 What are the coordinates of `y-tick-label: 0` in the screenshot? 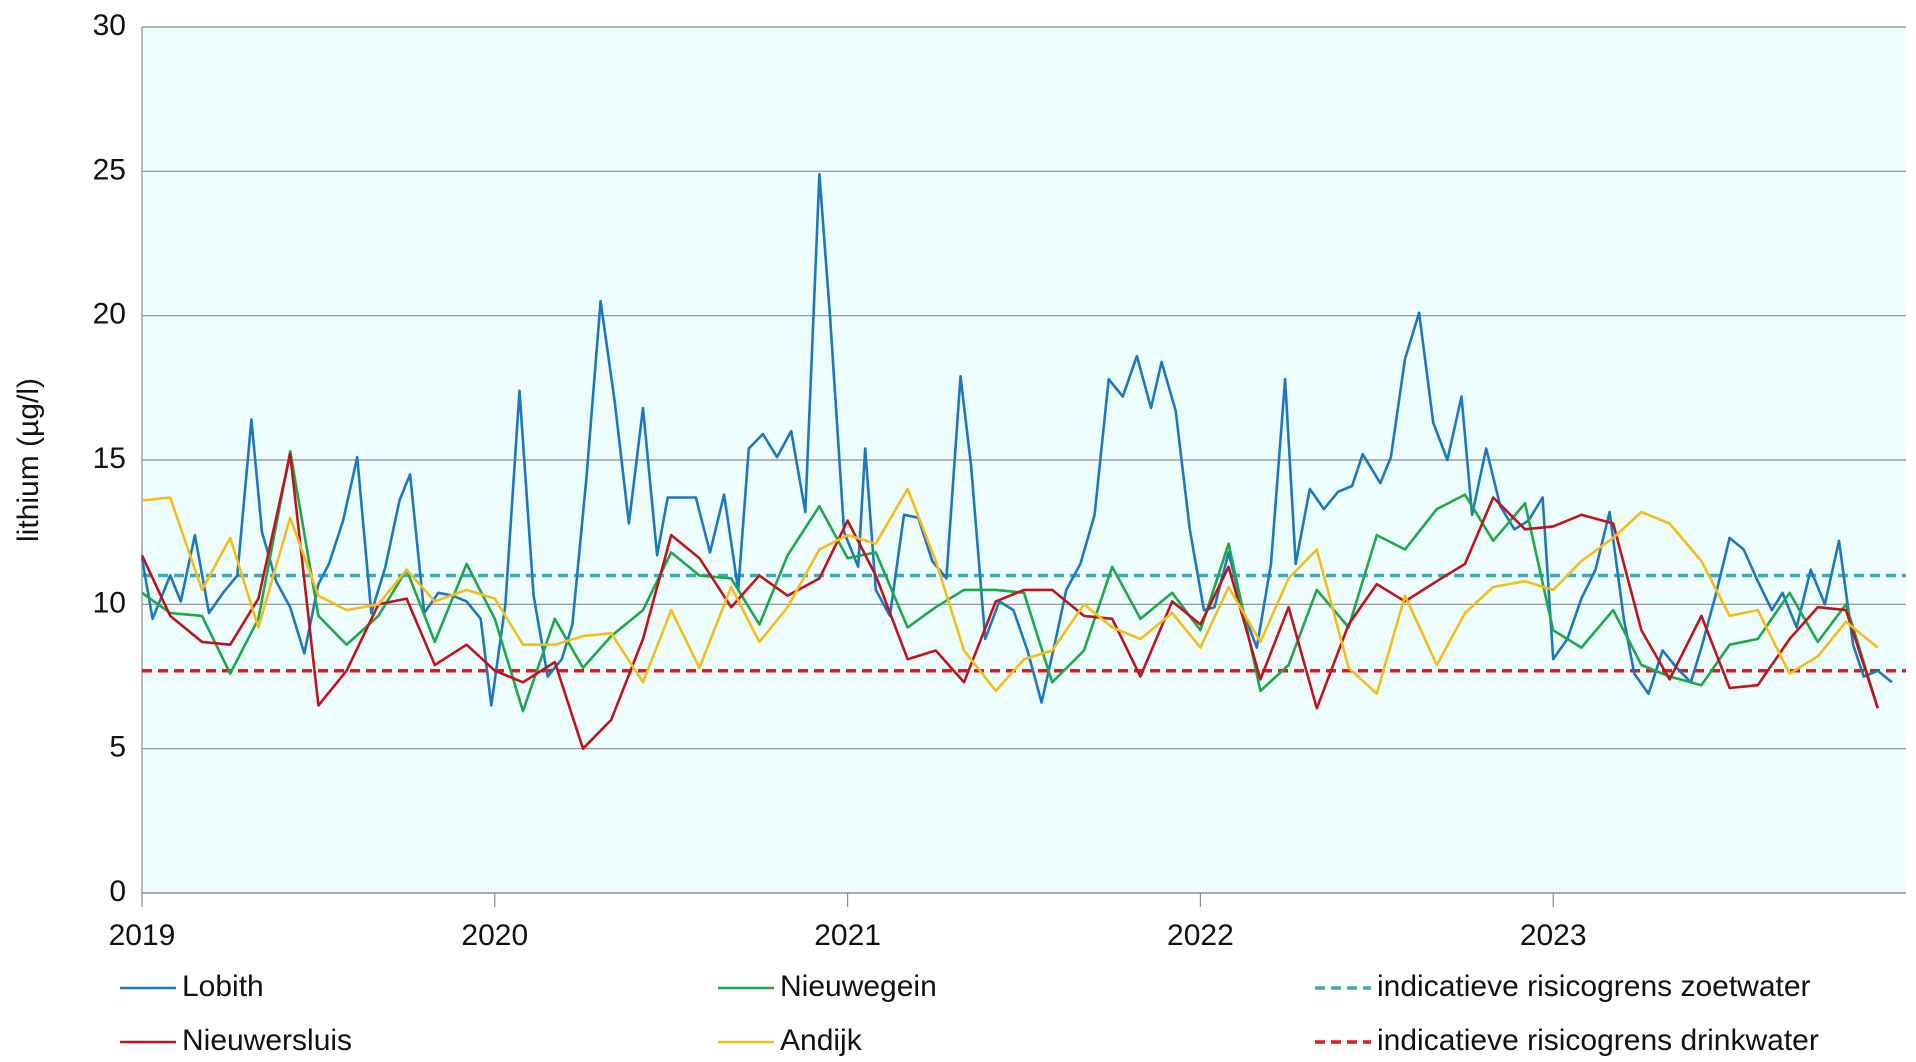 It's located at (117, 891).